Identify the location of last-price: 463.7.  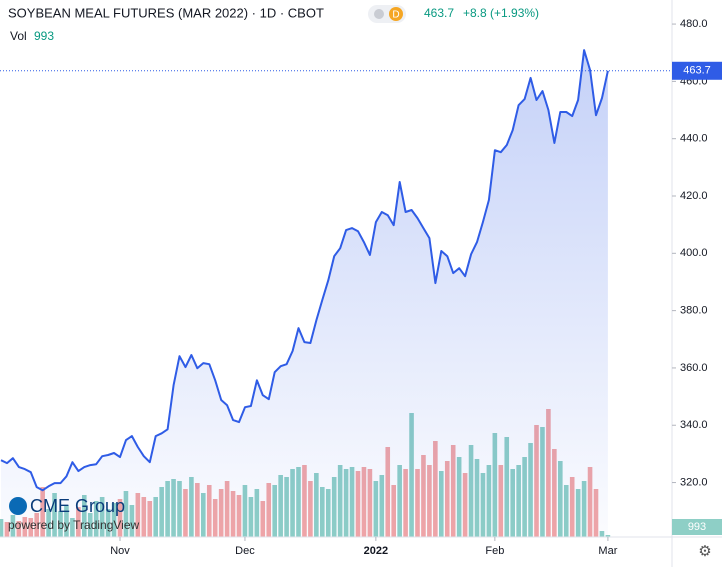
(439, 13).